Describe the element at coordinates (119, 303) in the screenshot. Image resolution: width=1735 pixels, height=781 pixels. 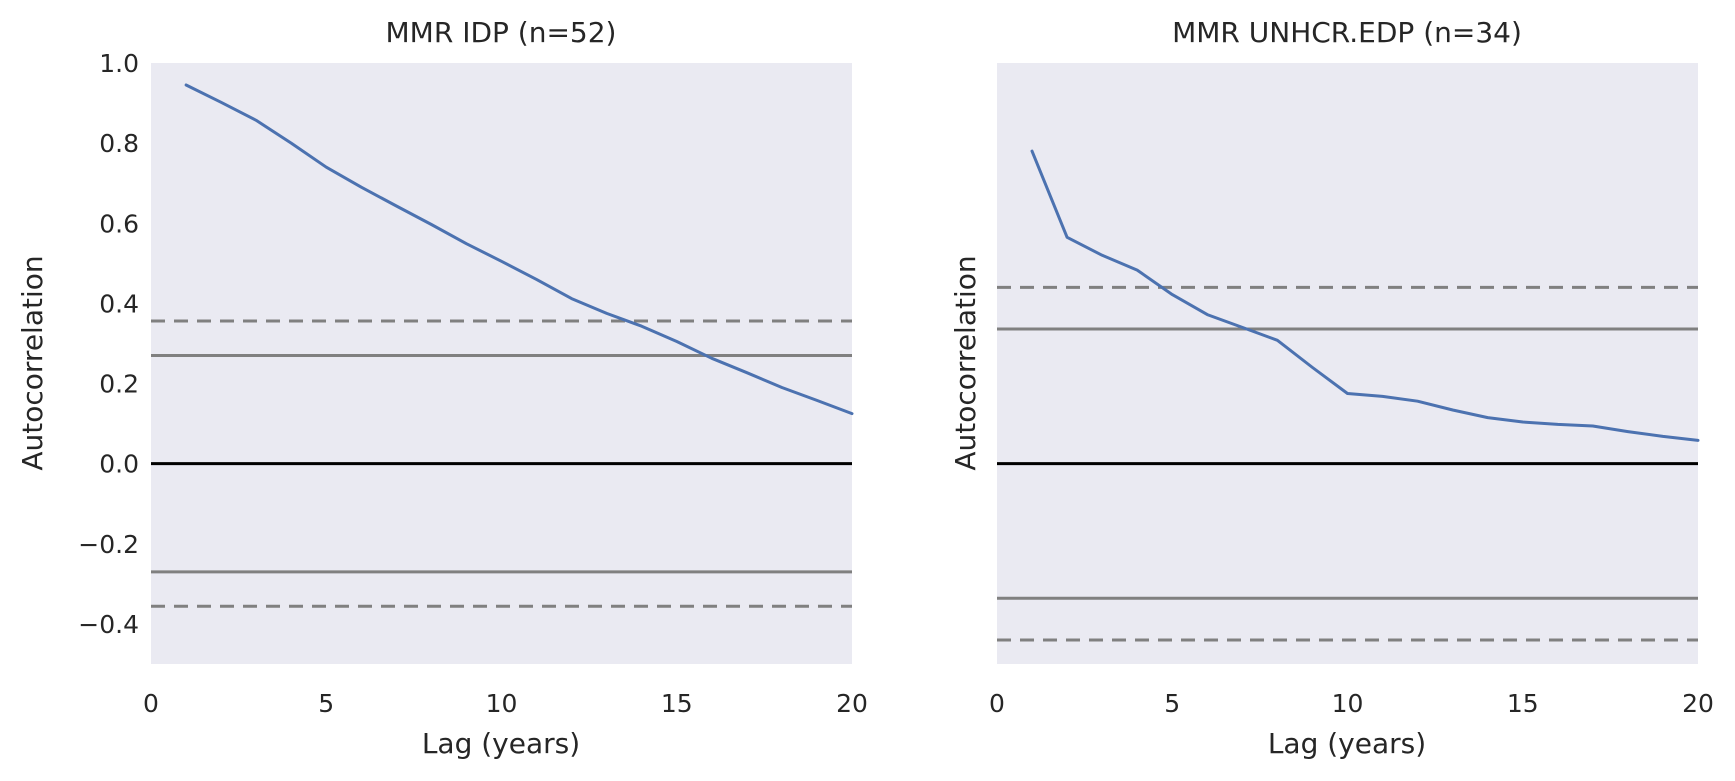
I see `left-y-tick-label: 0.4` at that location.